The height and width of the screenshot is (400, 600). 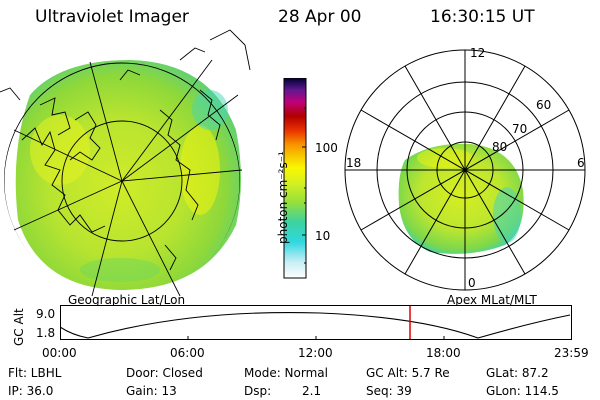 I want to click on mlt-label-18: 18, so click(x=354, y=163).